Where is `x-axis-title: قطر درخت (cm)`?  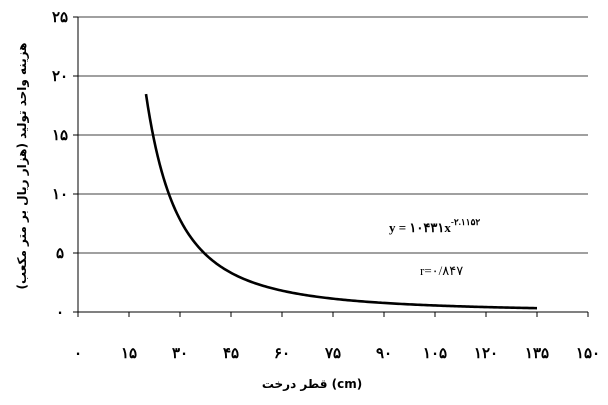 x-axis-title: قطر درخت (cm) is located at coordinates (312, 384).